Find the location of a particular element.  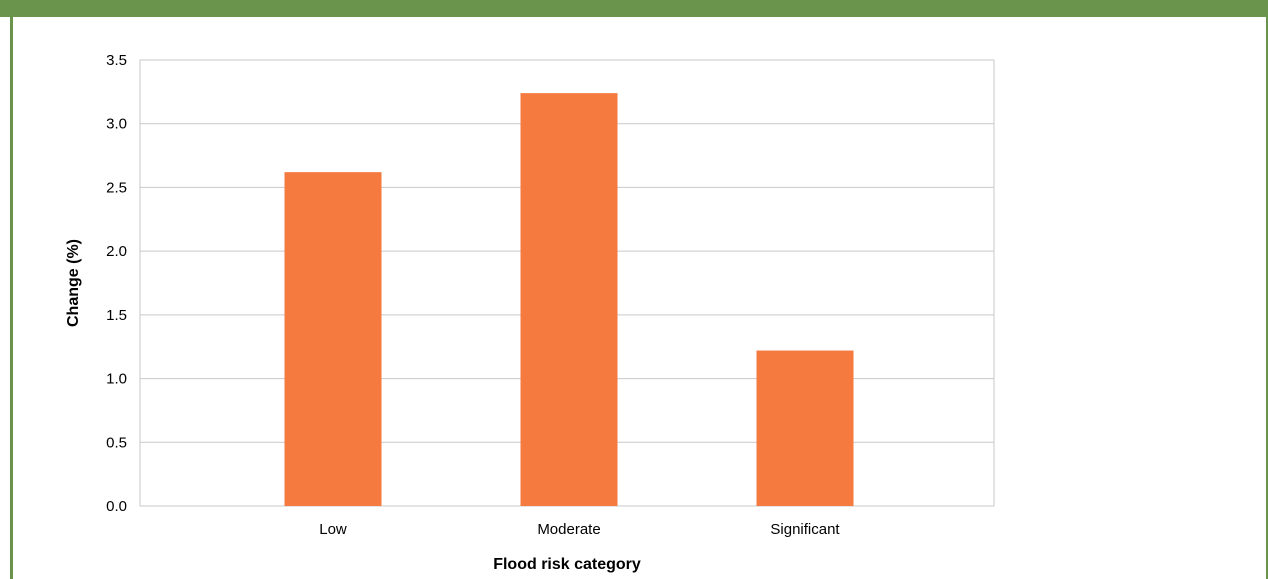

y-axis-tick-labels: 0.0 0.5 1.0 1.5 2.0 2.5 3.0 3.5 is located at coordinates (116, 283).